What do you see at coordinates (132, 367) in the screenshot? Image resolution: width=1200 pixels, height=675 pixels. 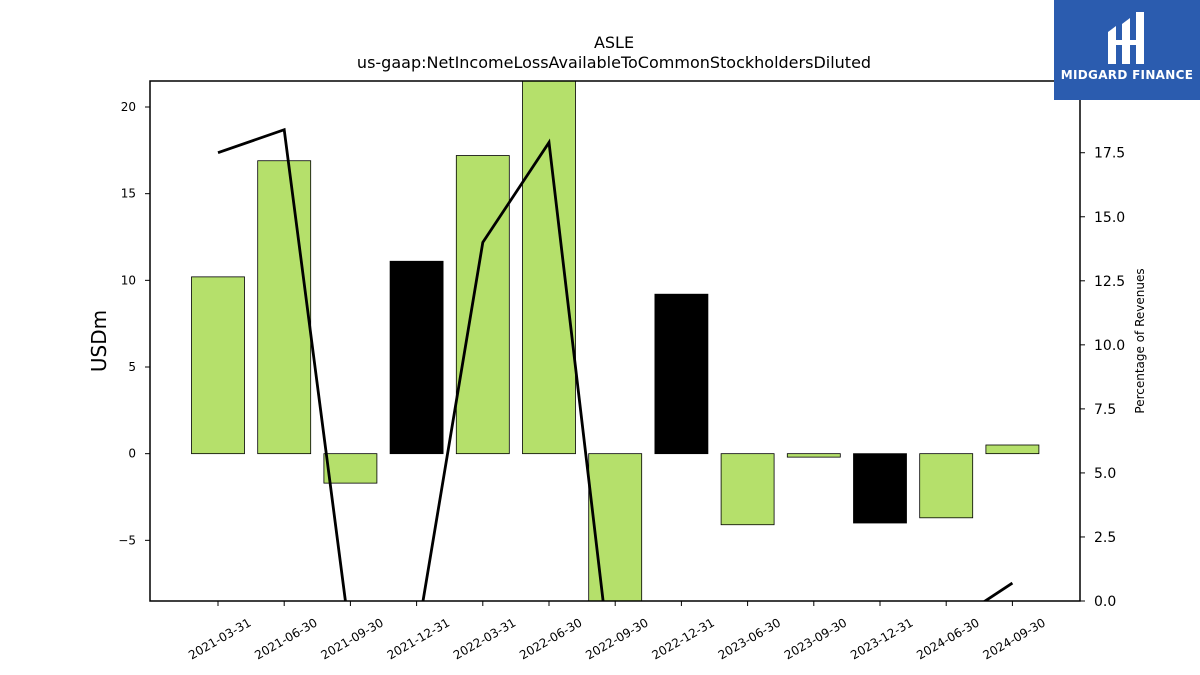 I see `y-tick-label: 5` at bounding box center [132, 367].